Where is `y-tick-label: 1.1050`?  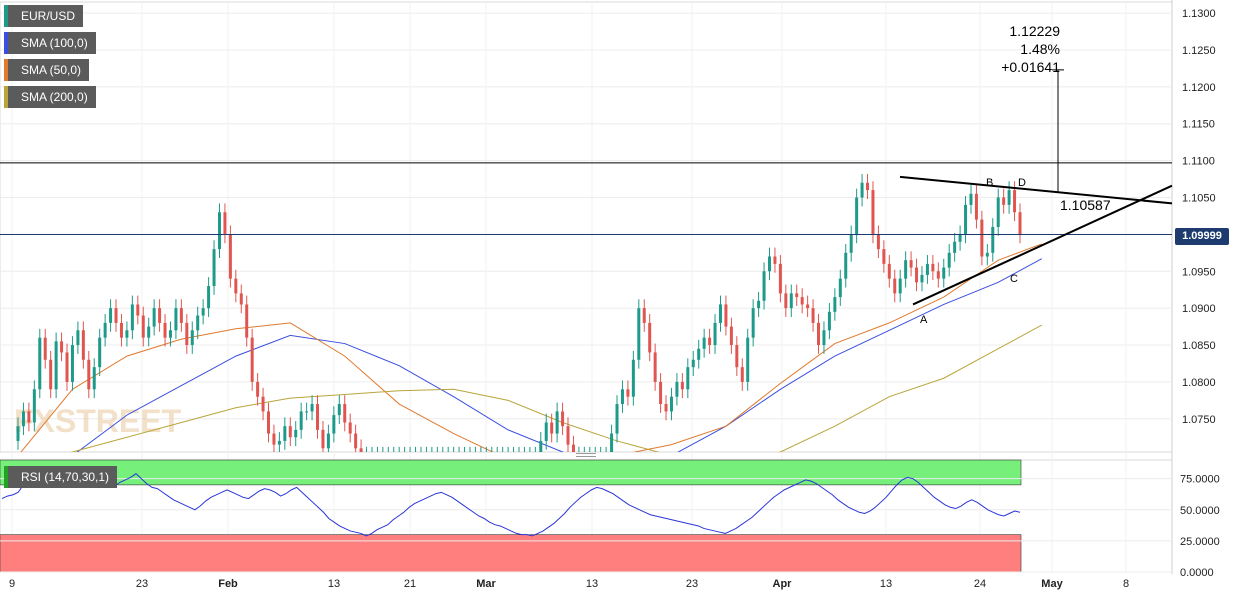 y-tick-label: 1.1050 is located at coordinates (1199, 198).